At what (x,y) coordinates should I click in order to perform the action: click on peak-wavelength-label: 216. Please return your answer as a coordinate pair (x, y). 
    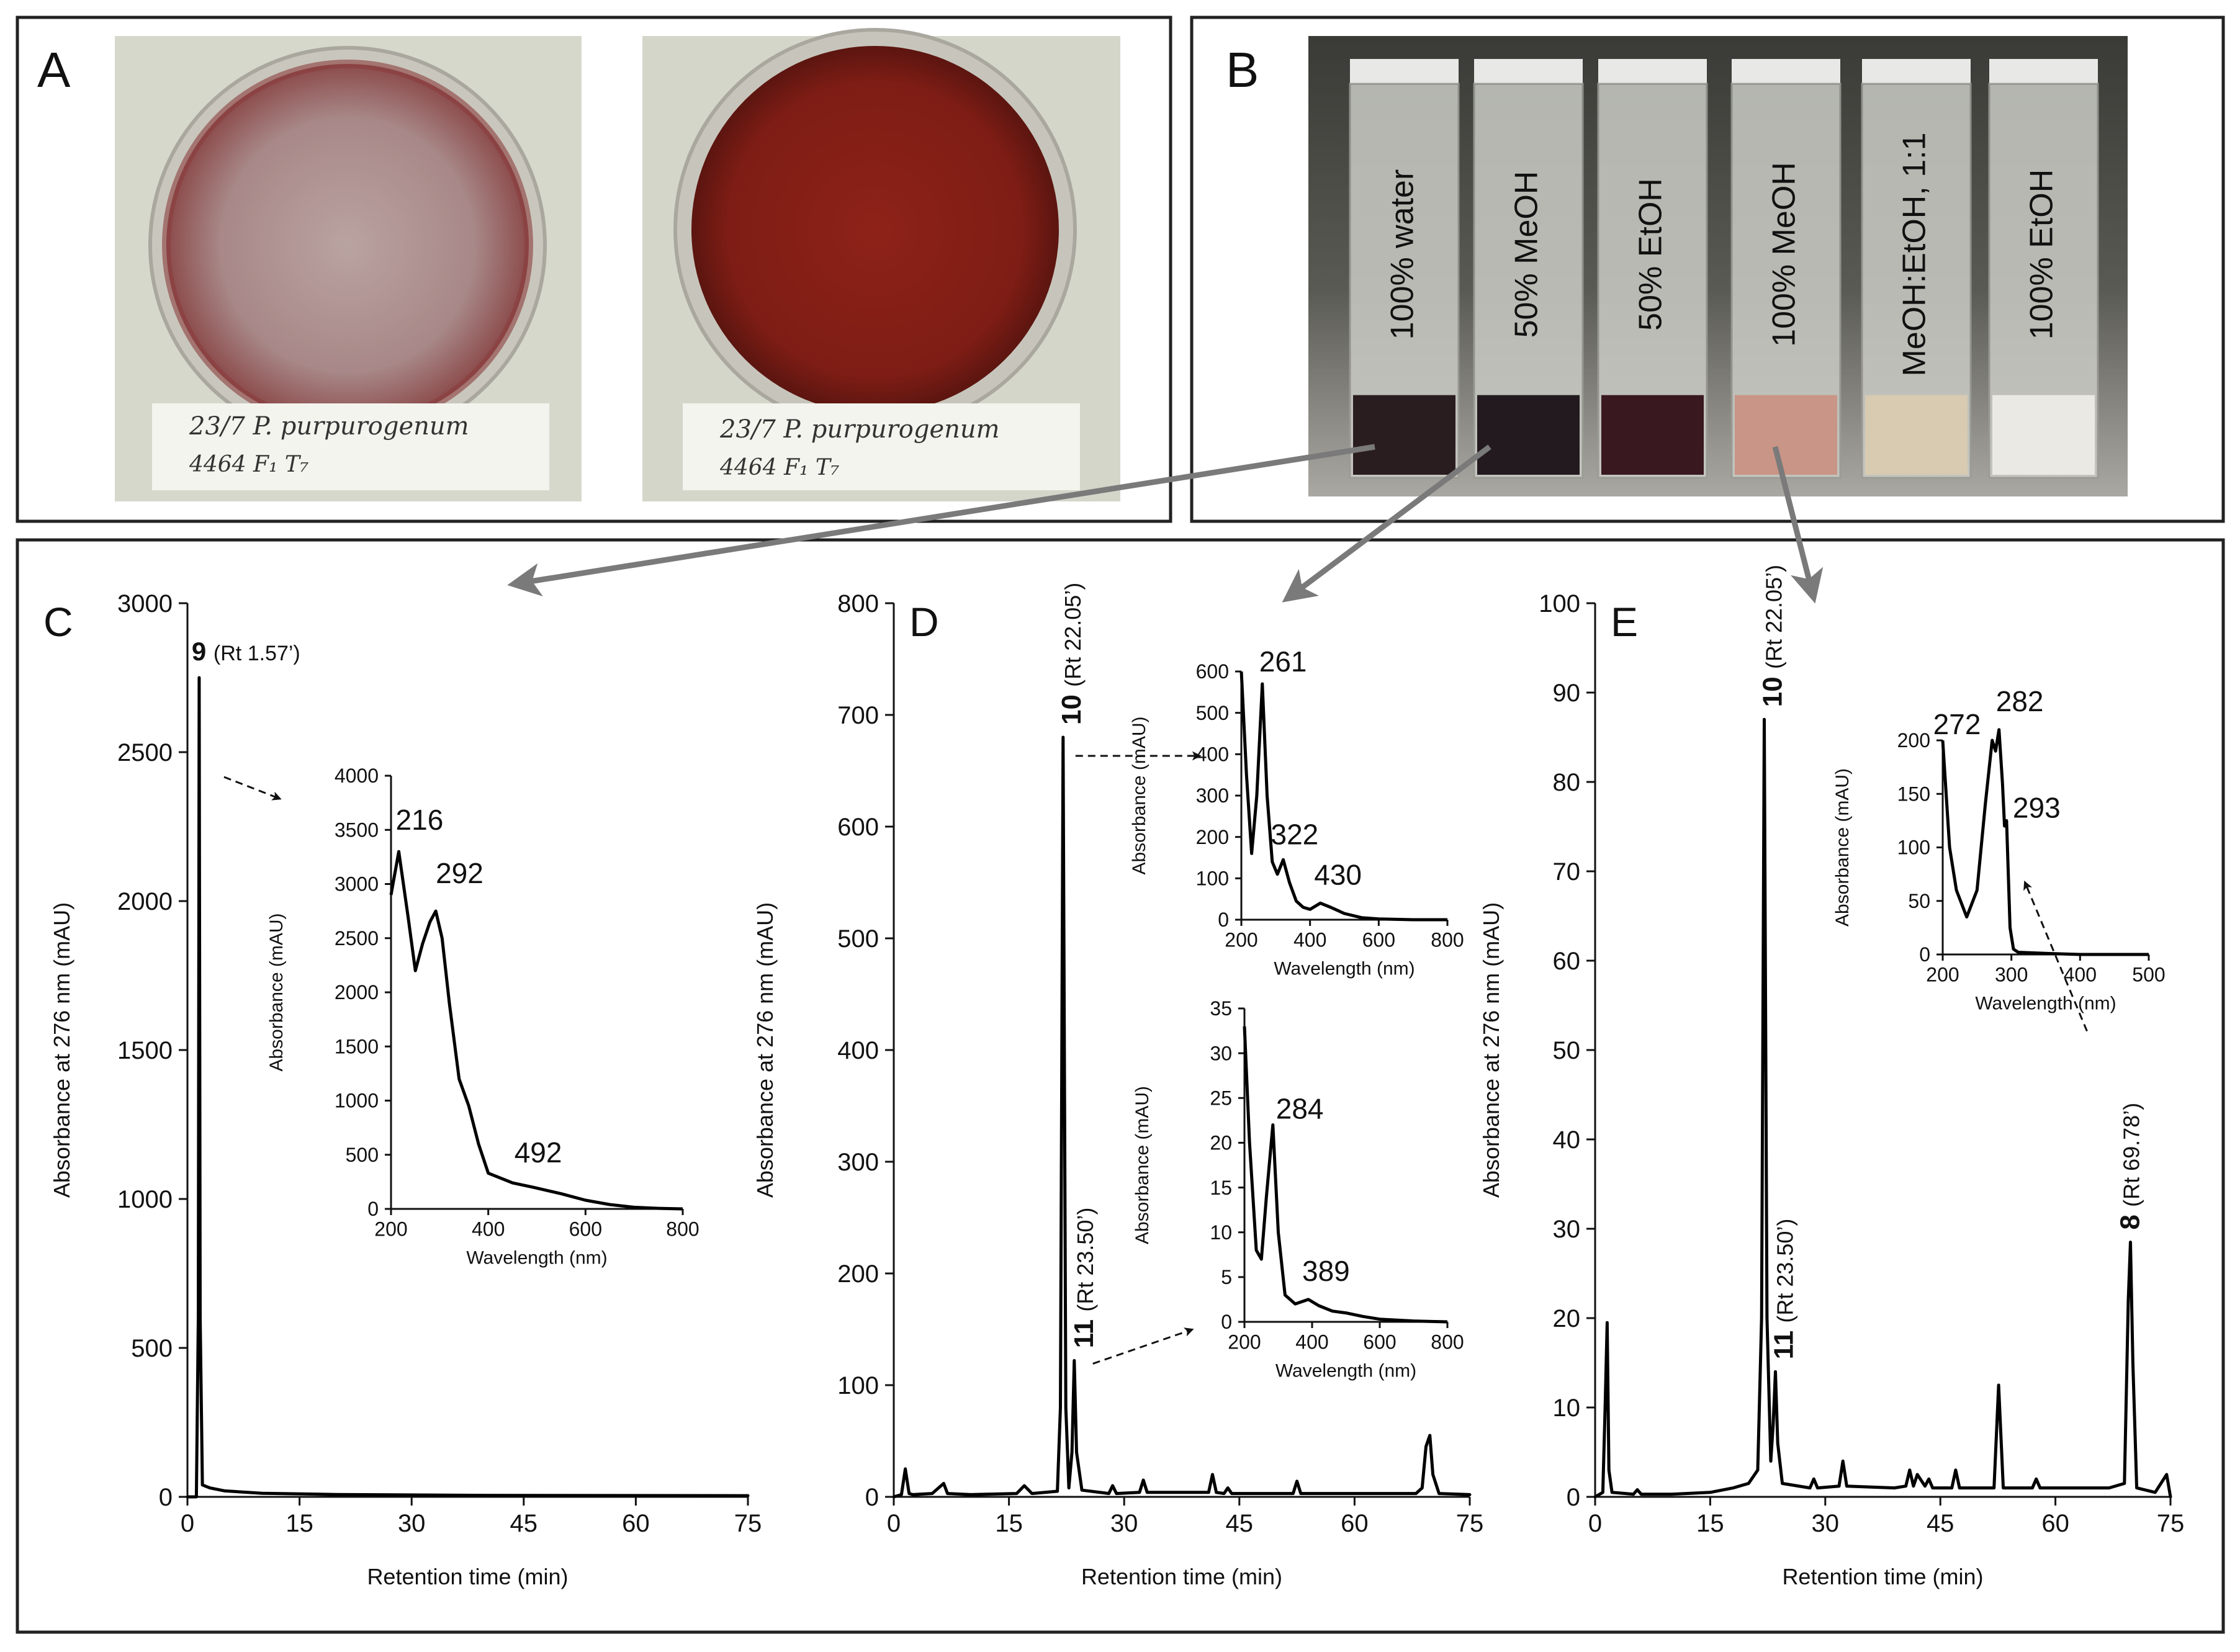
    Looking at the image, I should click on (420, 820).